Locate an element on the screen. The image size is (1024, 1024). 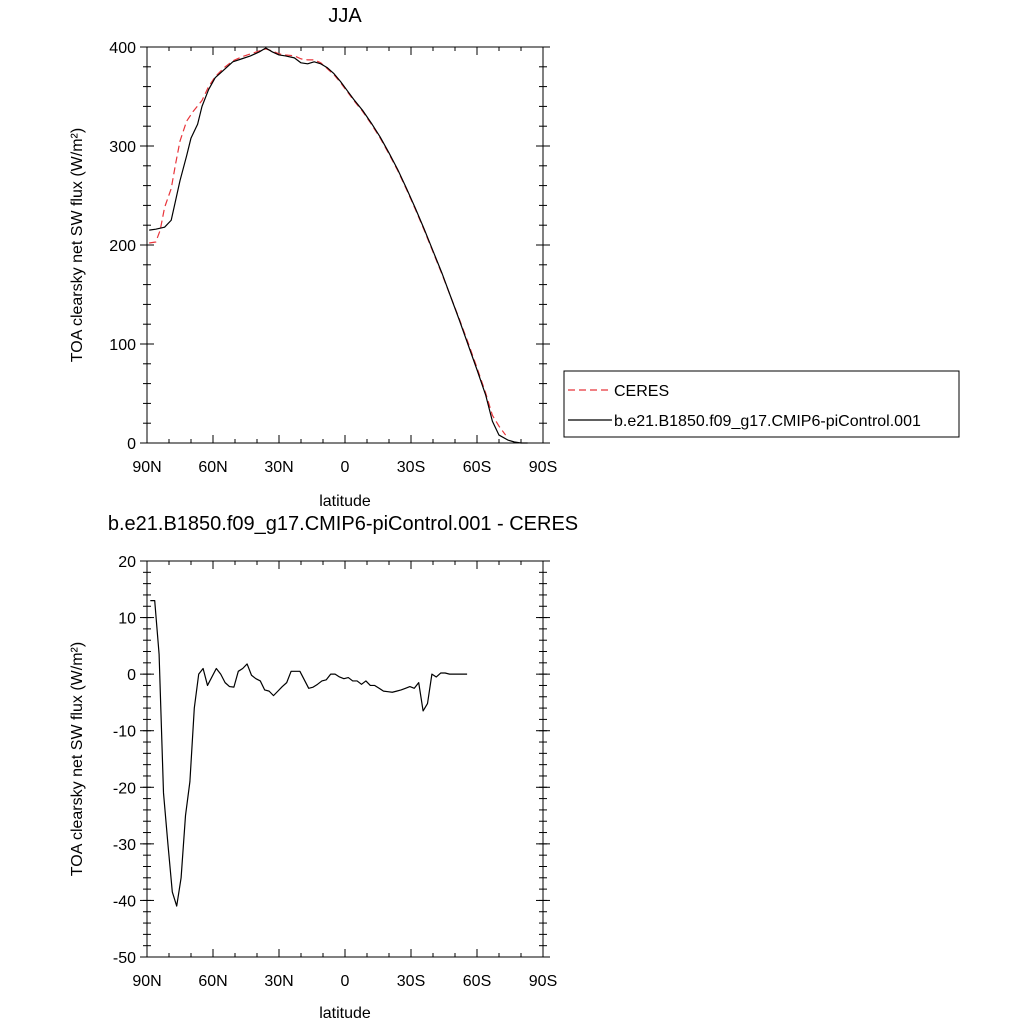
chart-title: JJA is located at coordinates (345, 16).